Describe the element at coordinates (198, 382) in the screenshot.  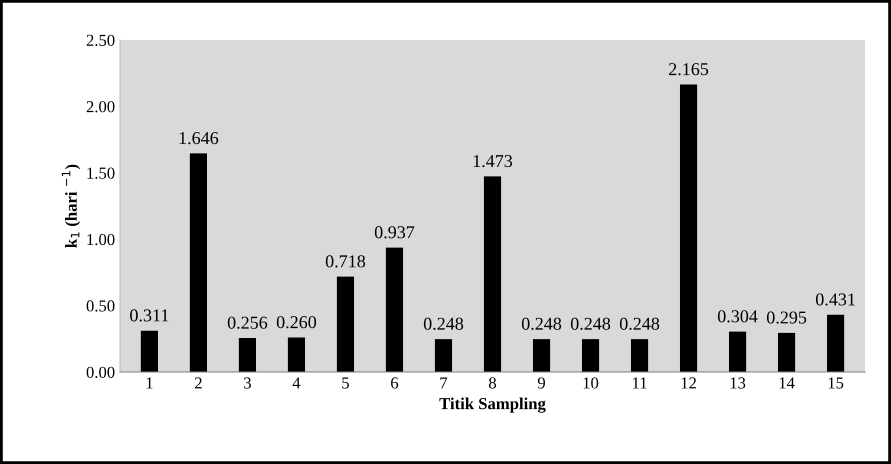
I see `x-tick-label: 2` at that location.